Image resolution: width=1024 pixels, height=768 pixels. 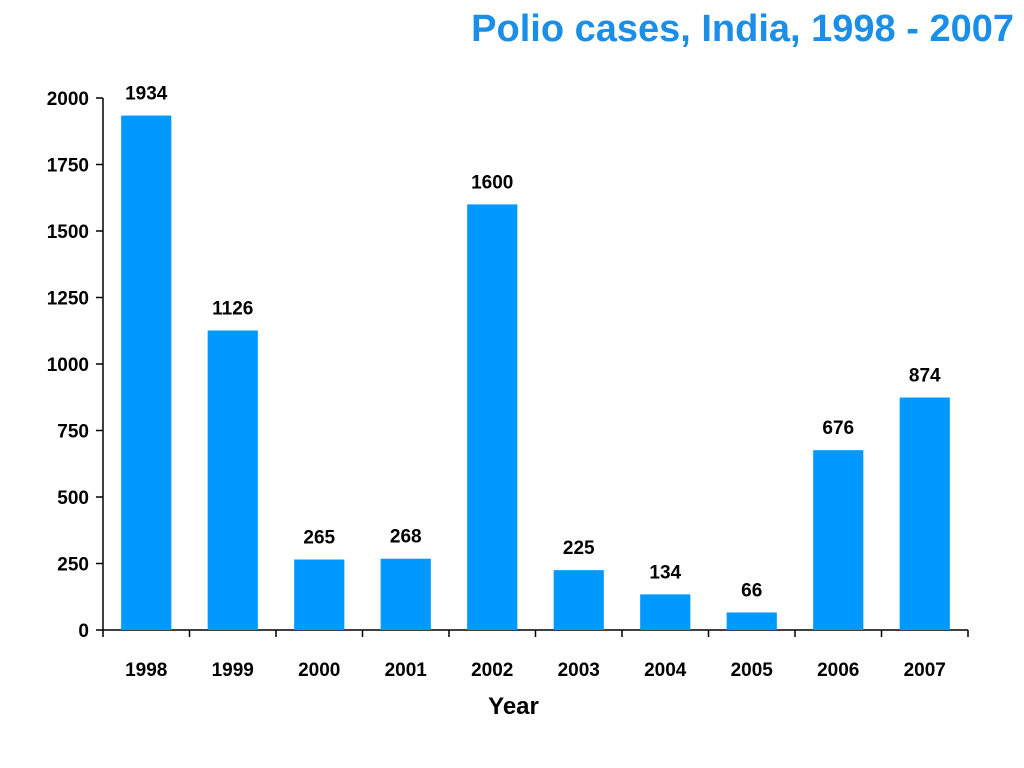 What do you see at coordinates (665, 612) in the screenshot?
I see `bar-2004` at bounding box center [665, 612].